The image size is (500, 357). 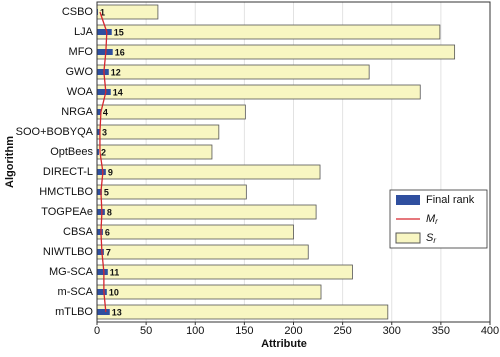 I want to click on rank-label: 16, so click(x=120, y=52).